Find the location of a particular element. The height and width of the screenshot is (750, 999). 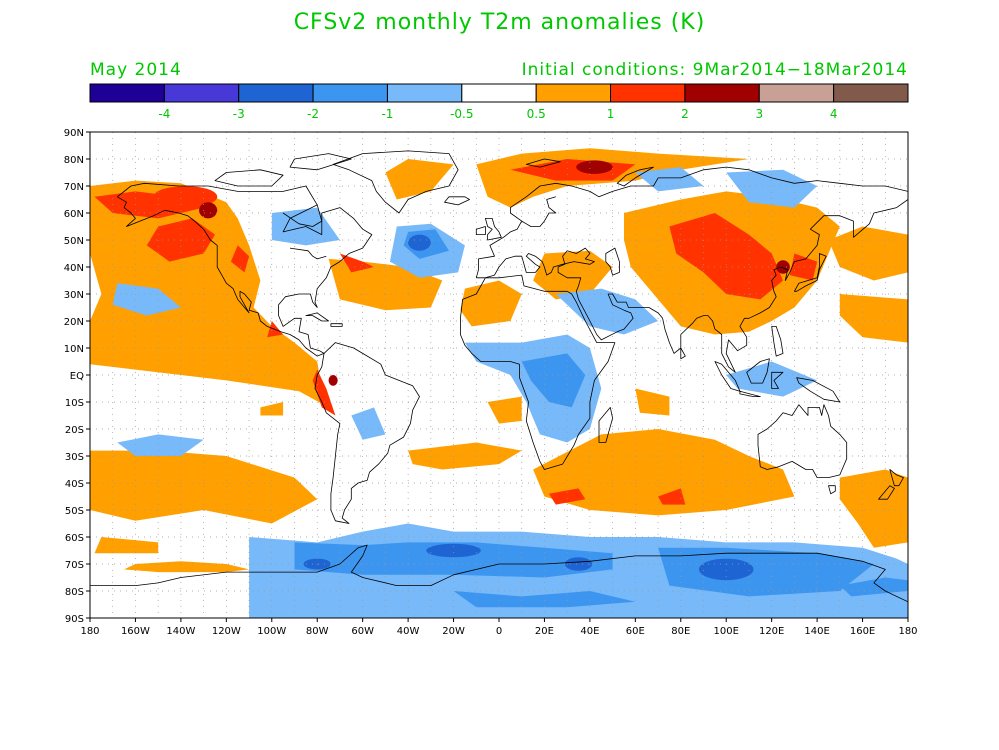

lat-tick-label: 60N is located at coordinates (74, 214).